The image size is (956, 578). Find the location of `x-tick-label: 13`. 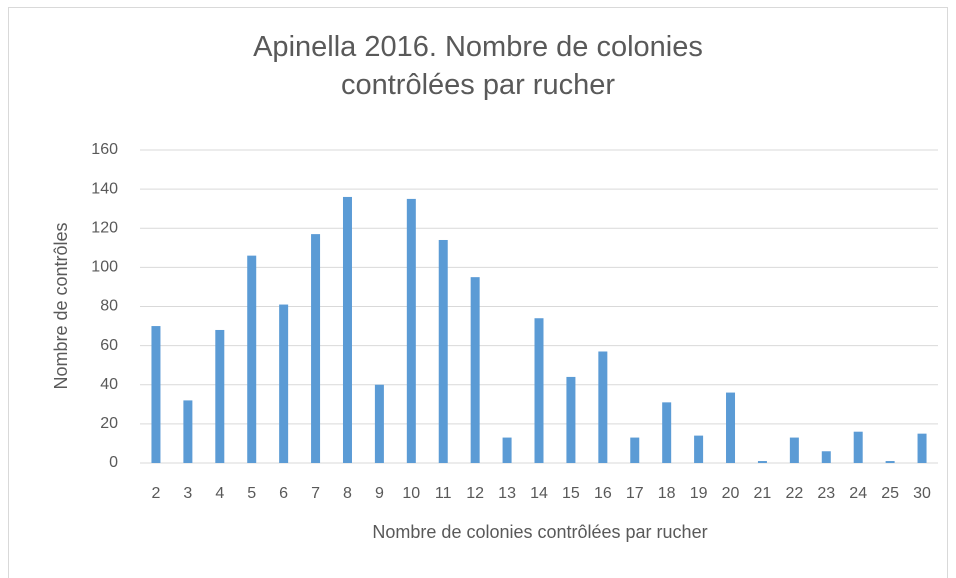

x-tick-label: 13 is located at coordinates (507, 493).